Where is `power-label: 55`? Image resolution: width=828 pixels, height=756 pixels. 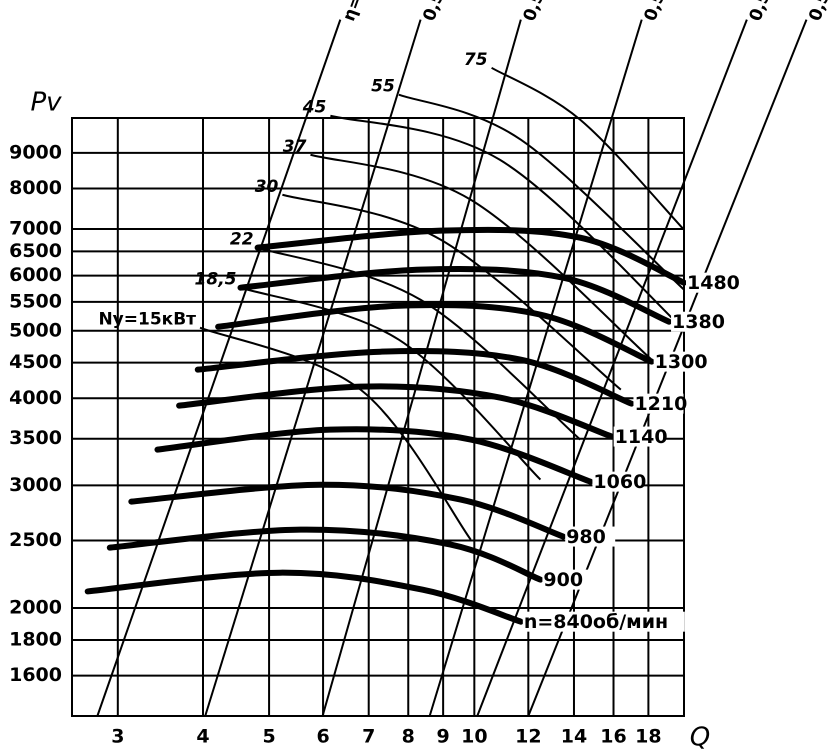
power-label: 55 is located at coordinates (383, 87).